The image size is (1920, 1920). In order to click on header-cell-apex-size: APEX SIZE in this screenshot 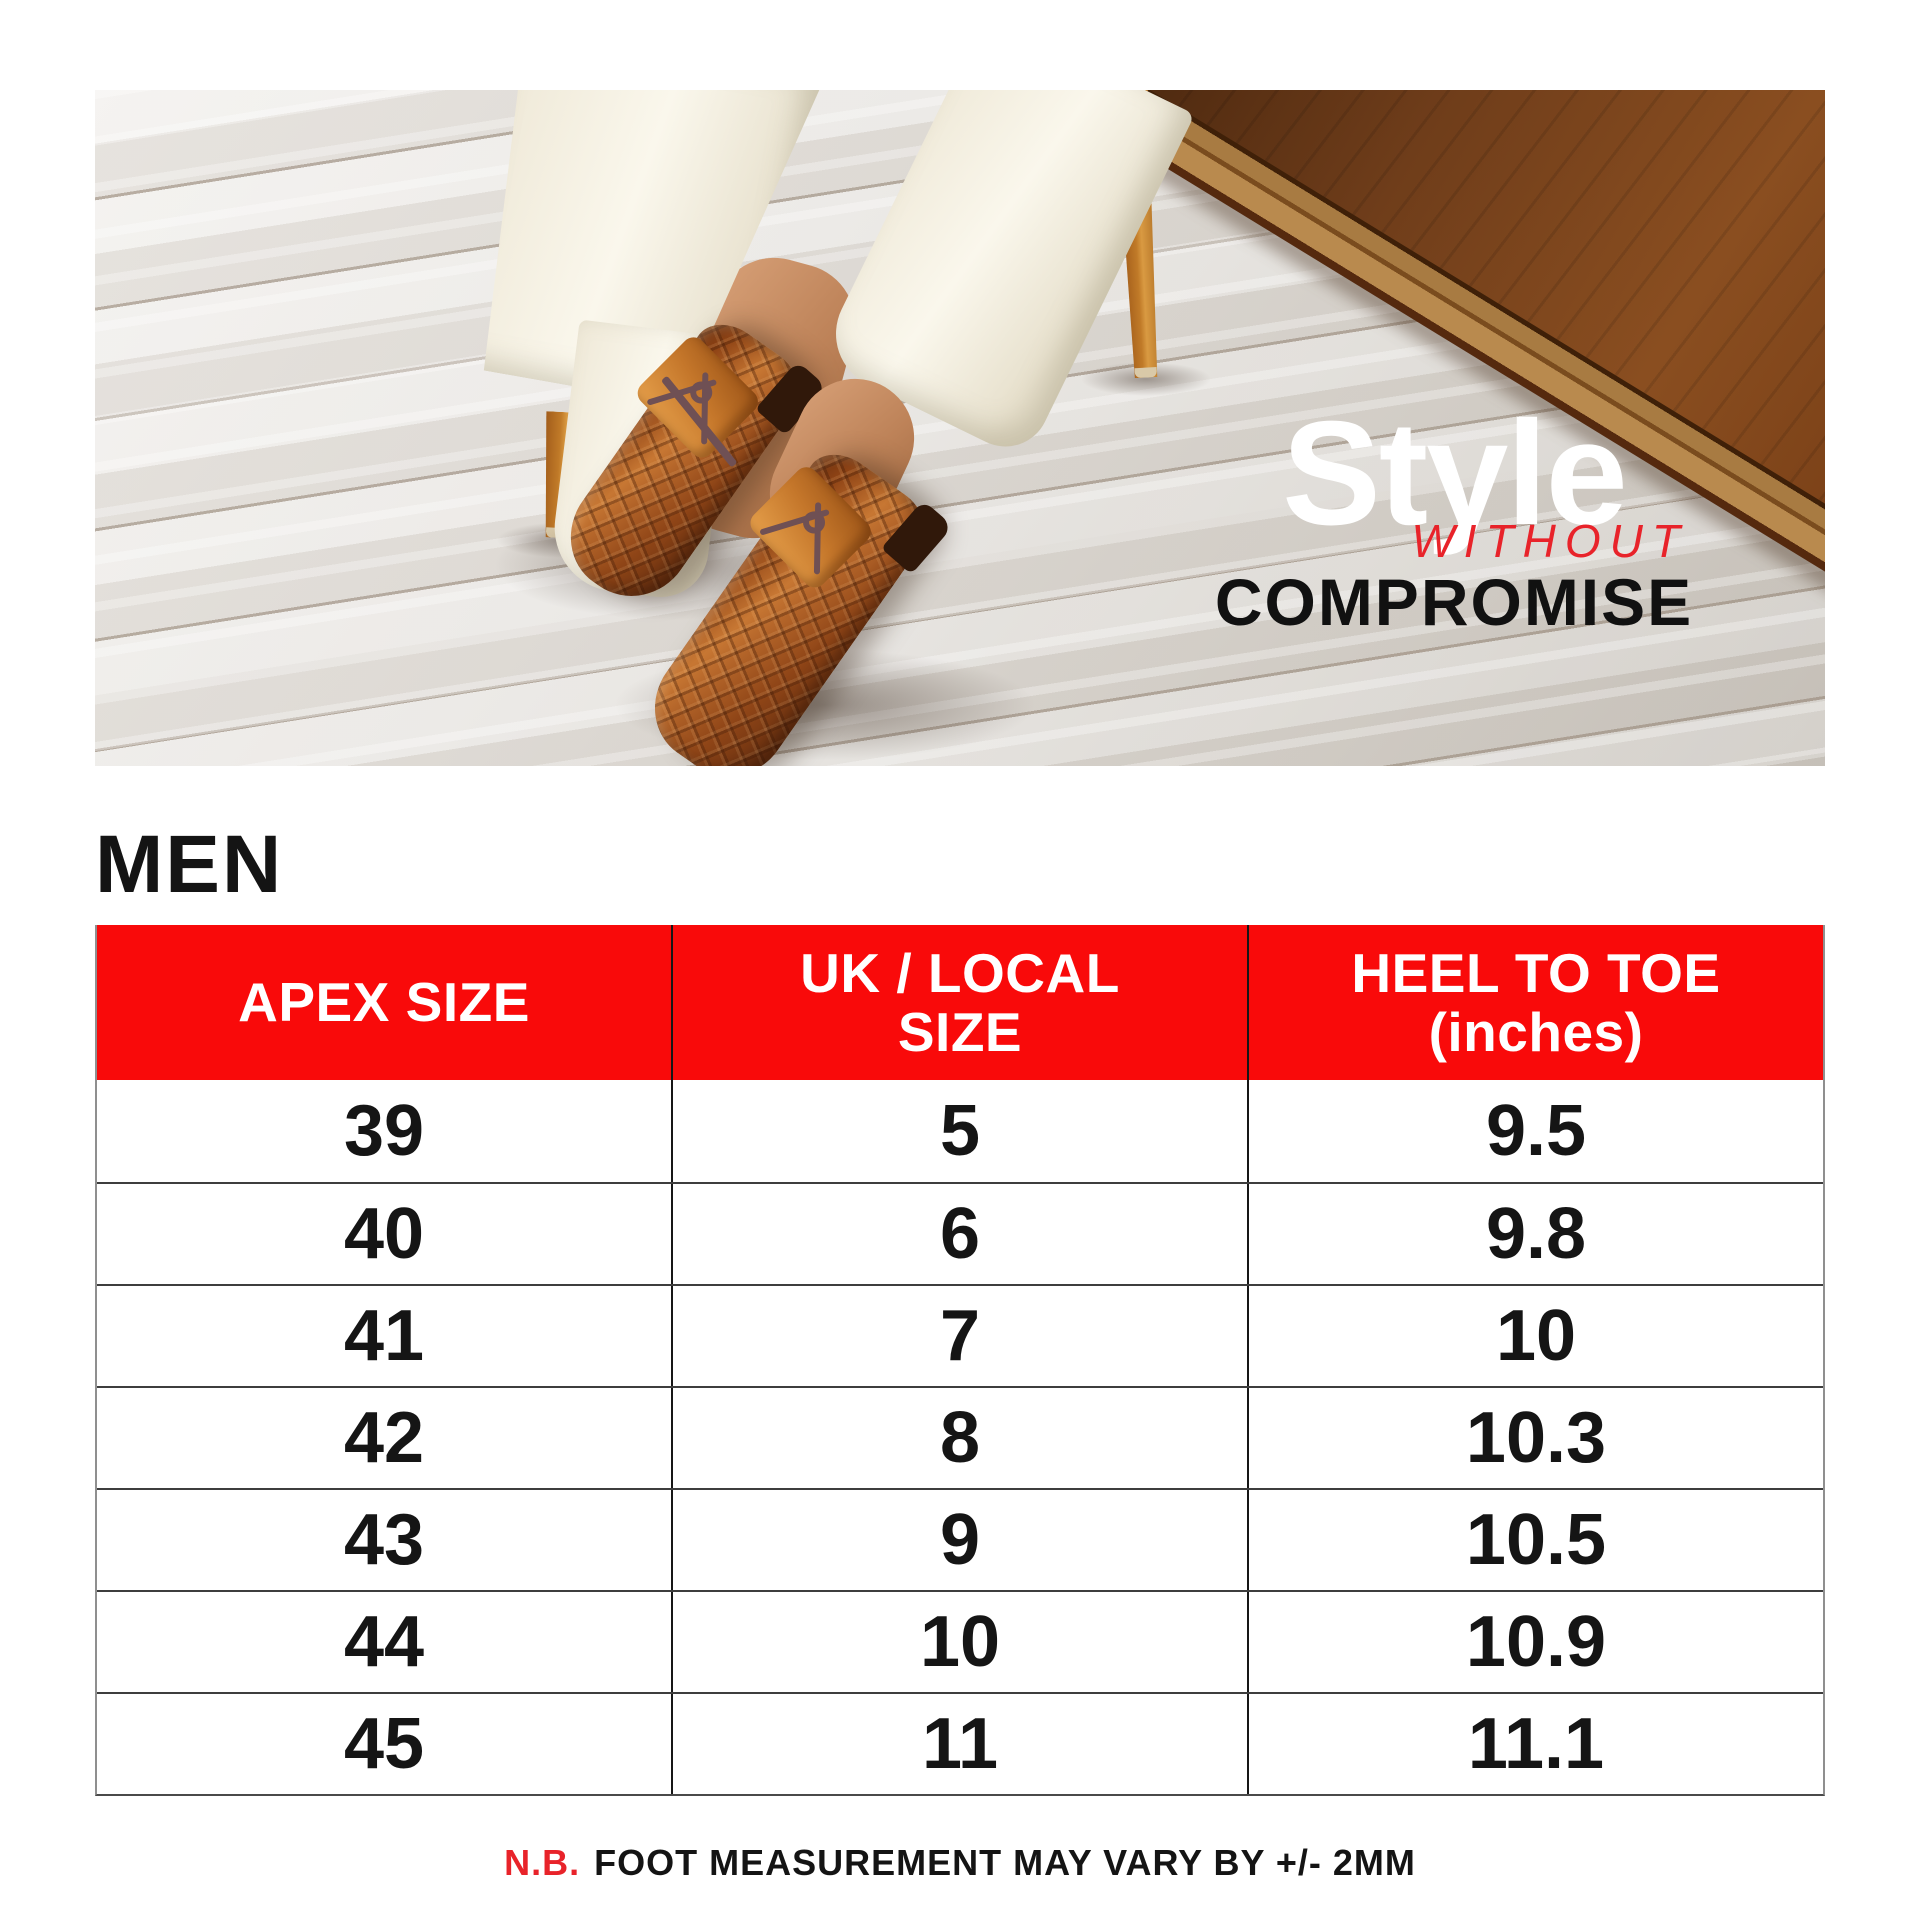, I will do `click(384, 1002)`.